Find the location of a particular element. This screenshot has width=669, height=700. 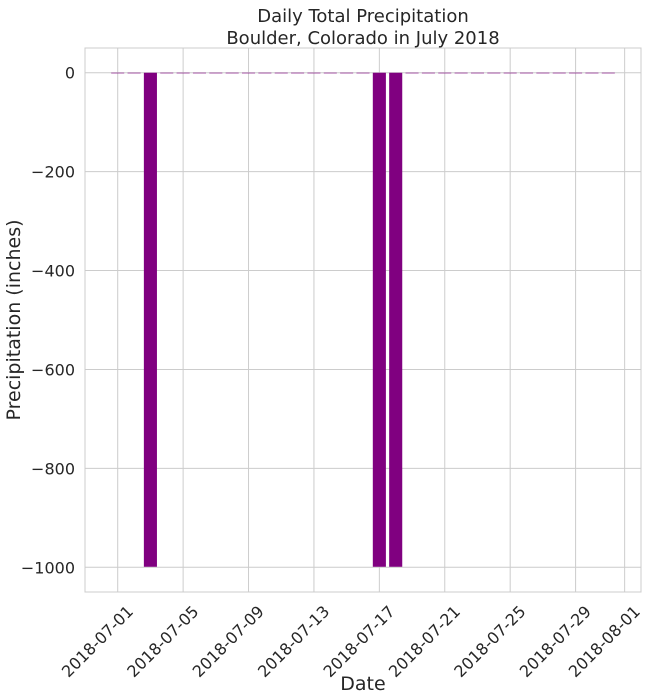

y-tick-label: −200 is located at coordinates (53, 172).